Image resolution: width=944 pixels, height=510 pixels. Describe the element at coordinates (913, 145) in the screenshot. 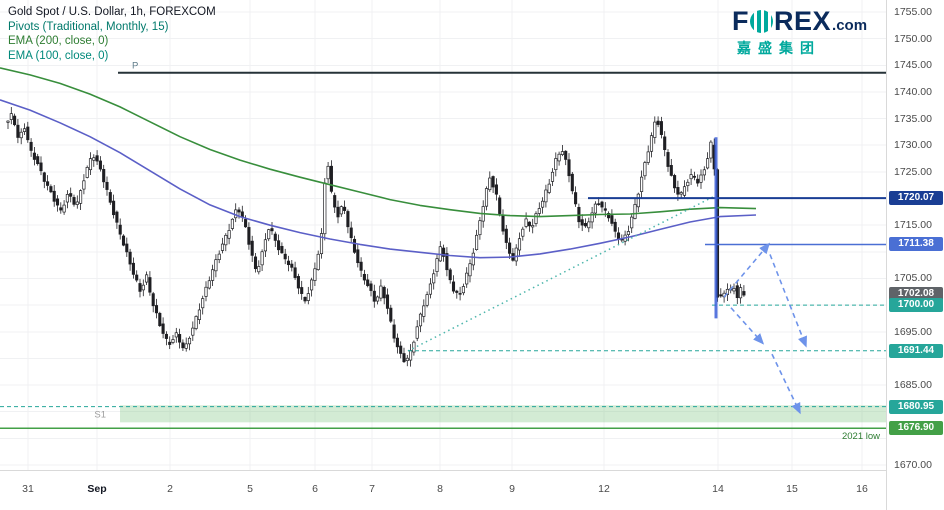

I see `price-tick-label: 1730.00` at that location.